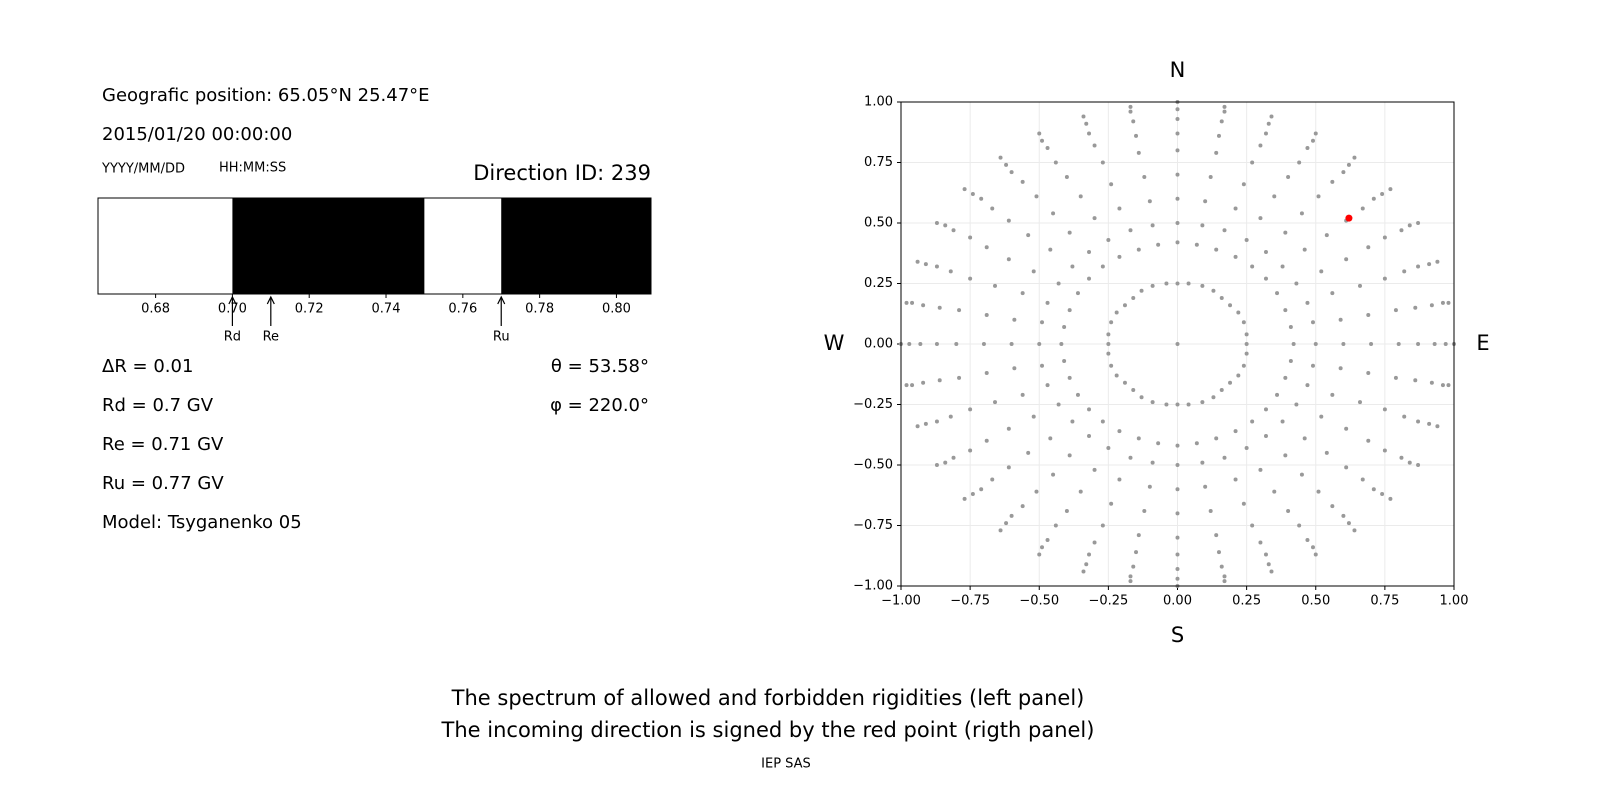  Describe the element at coordinates (1108, 601) in the screenshot. I see `x-tick-label: −0.25` at that location.